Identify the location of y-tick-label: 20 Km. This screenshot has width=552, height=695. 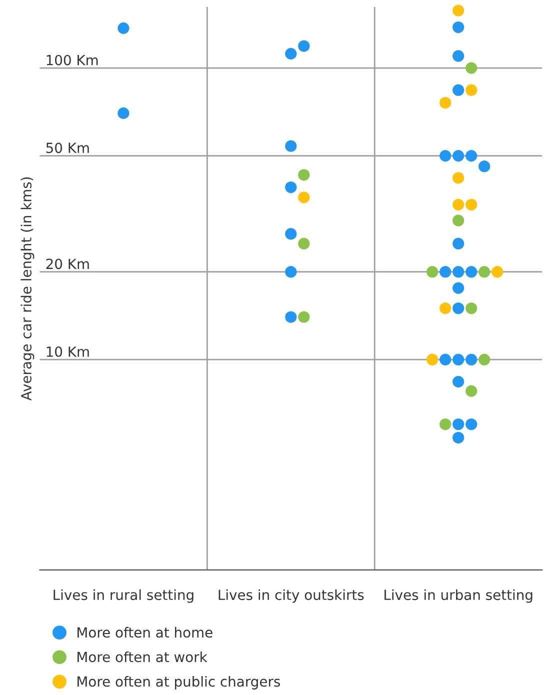
(67, 264).